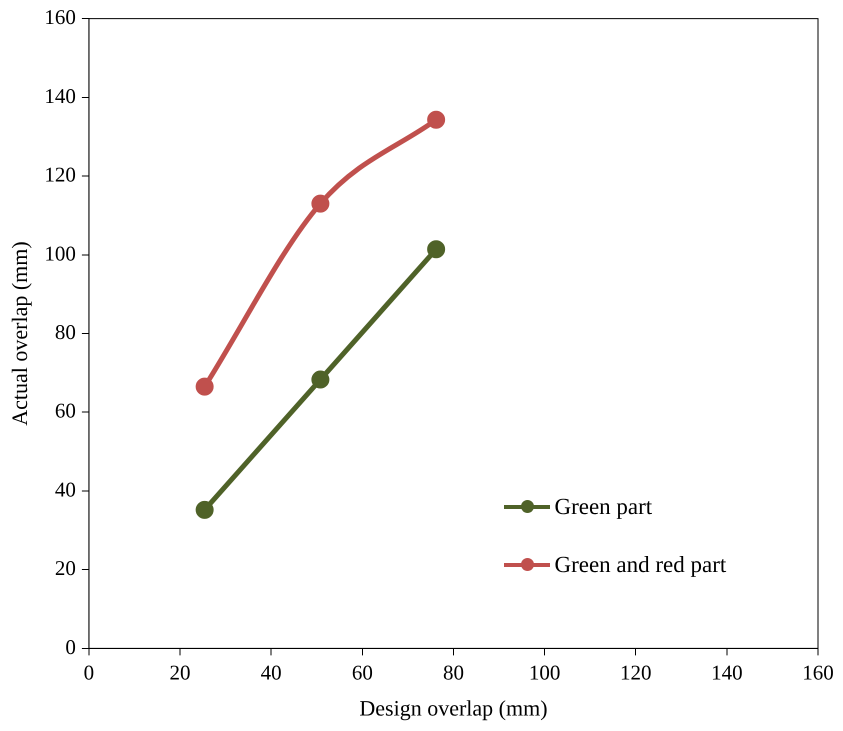  I want to click on y-tick-label: 160, so click(60, 17).